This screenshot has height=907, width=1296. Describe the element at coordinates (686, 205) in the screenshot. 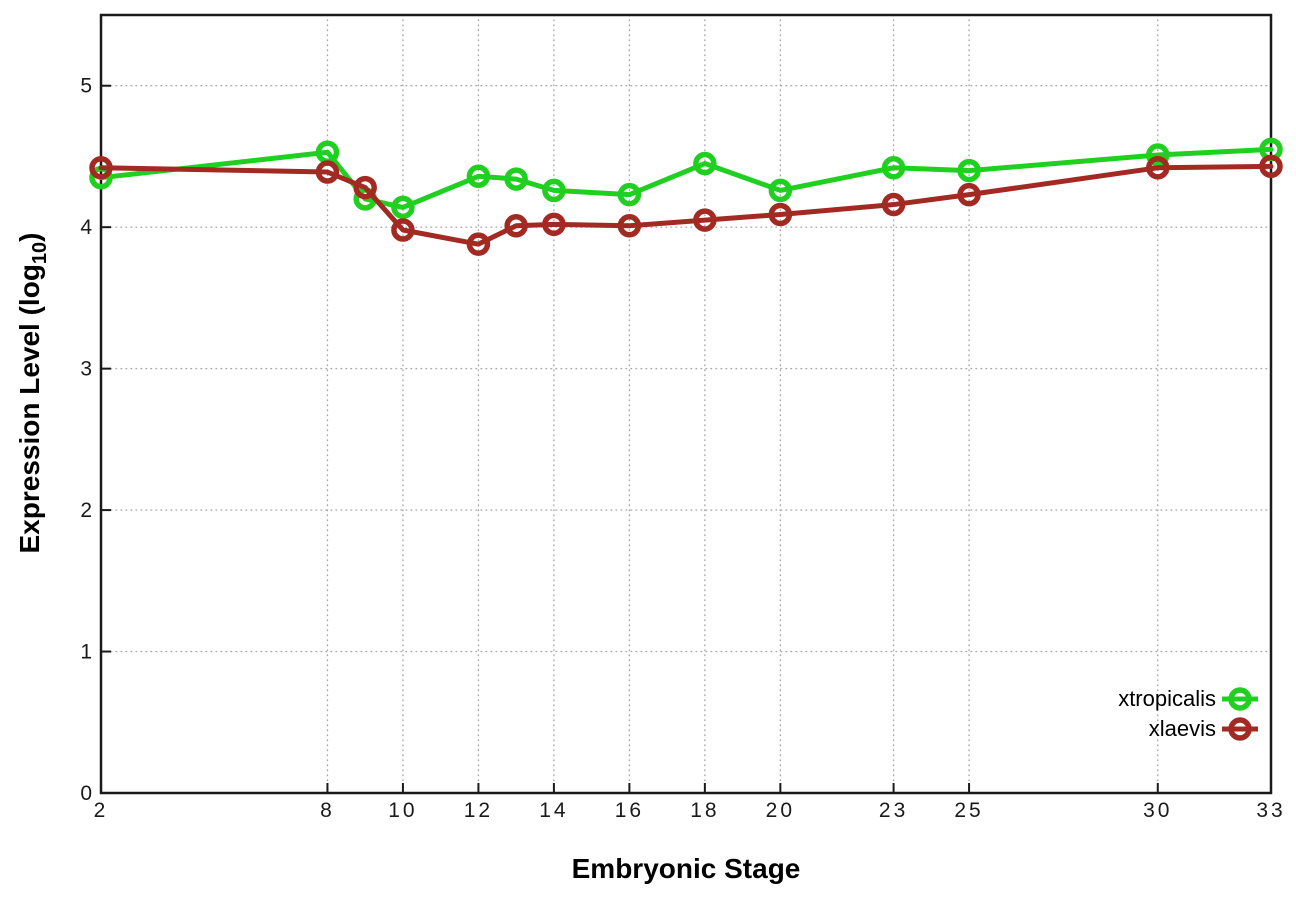

I see `series-line-xlaevis` at that location.